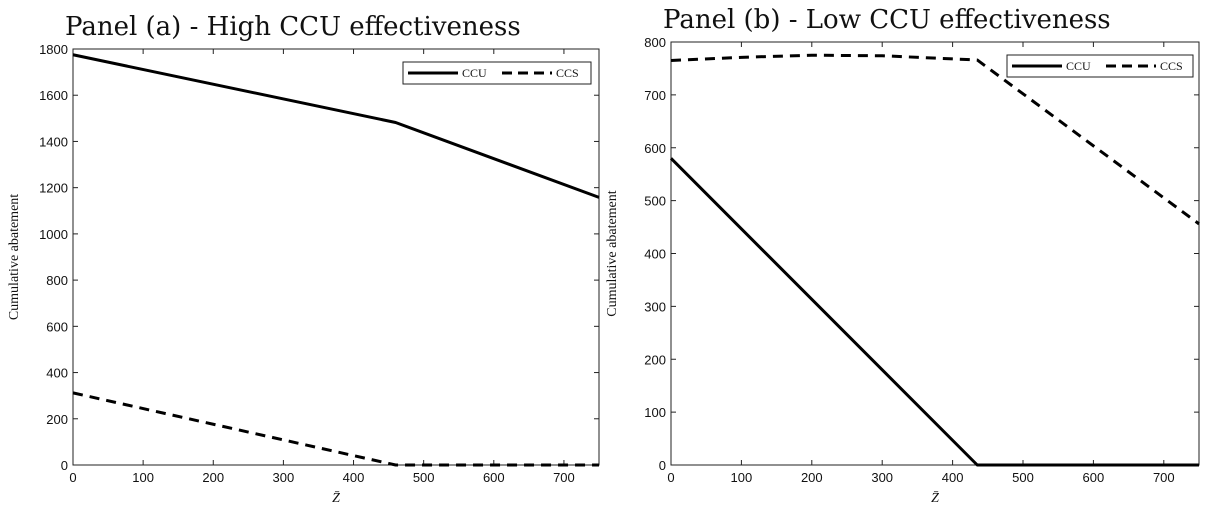  What do you see at coordinates (293, 27) in the screenshot?
I see `chart-title: Panel (a) - High CCU effectiveness` at bounding box center [293, 27].